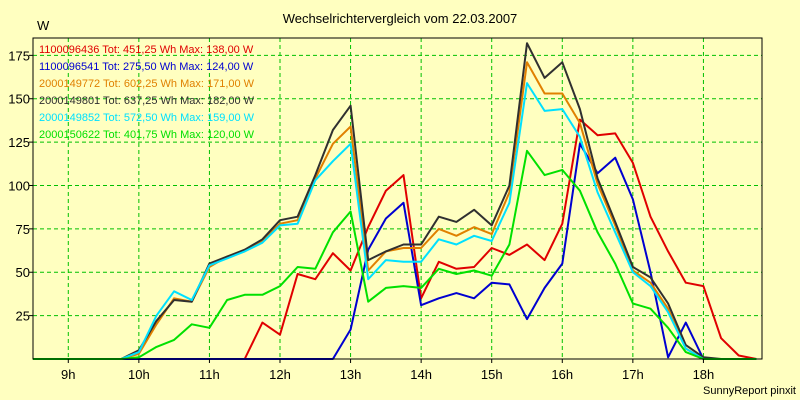 This screenshot has height=400, width=800. I want to click on y-tick-label: 75, so click(23, 229).